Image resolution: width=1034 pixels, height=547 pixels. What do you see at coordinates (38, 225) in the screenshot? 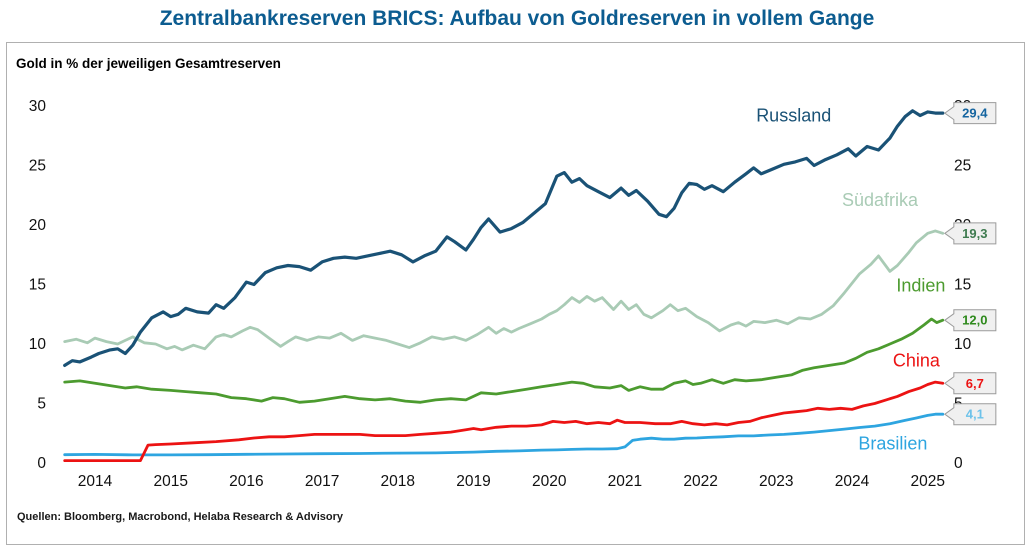
I see `y-tick-left-20: 20` at bounding box center [38, 225].